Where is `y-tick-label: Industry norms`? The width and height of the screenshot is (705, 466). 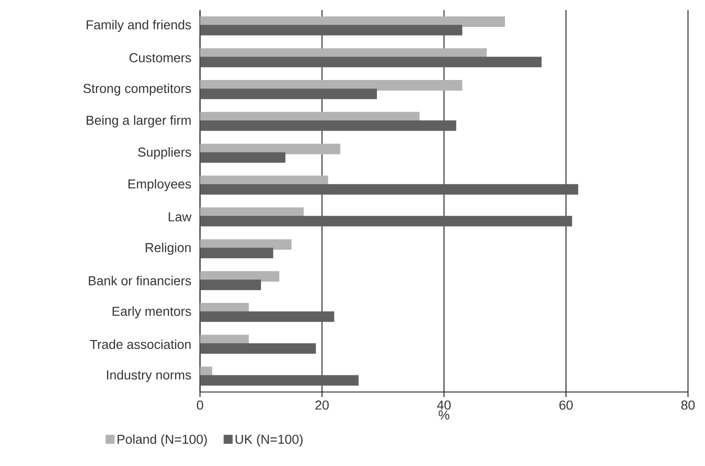 y-tick-label: Industry norms is located at coordinates (149, 376).